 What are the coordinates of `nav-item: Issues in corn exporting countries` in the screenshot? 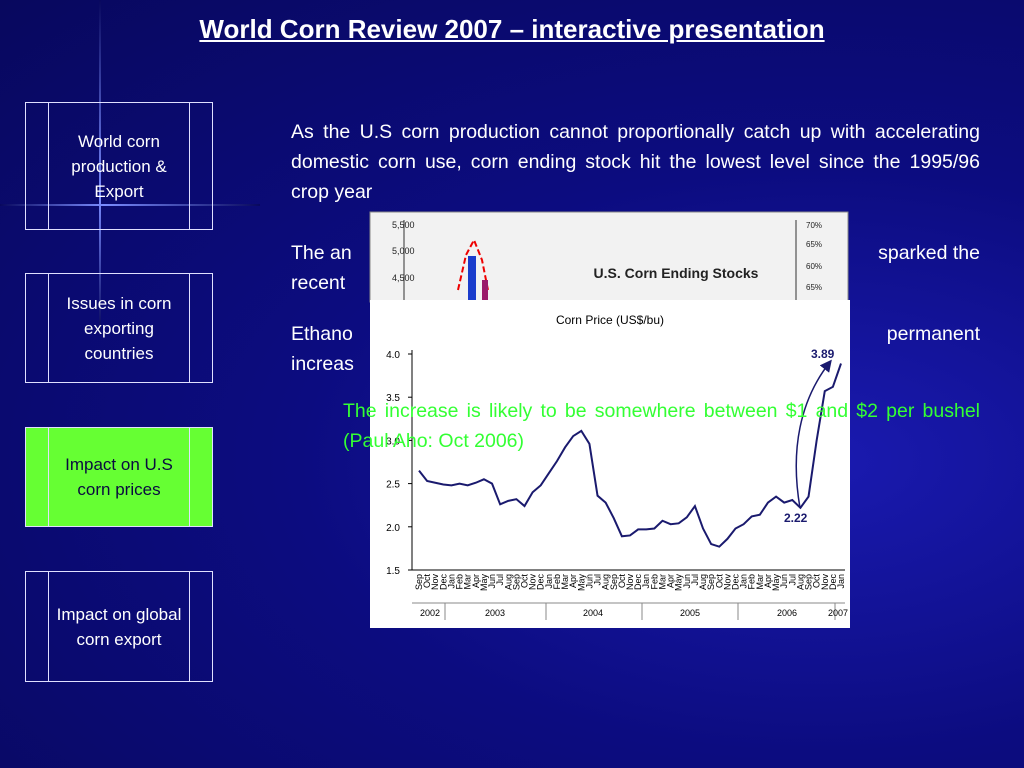 It's located at (119, 328).